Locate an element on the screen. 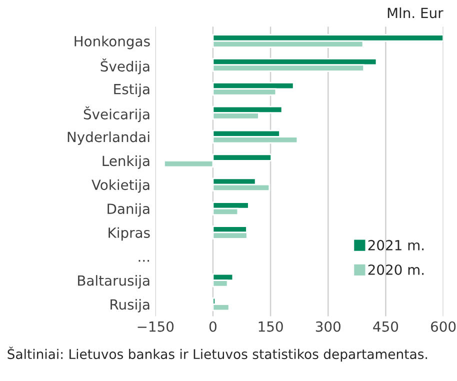 This screenshot has height=381, width=457. y-tick-label: Nyderlandai is located at coordinates (109, 138).